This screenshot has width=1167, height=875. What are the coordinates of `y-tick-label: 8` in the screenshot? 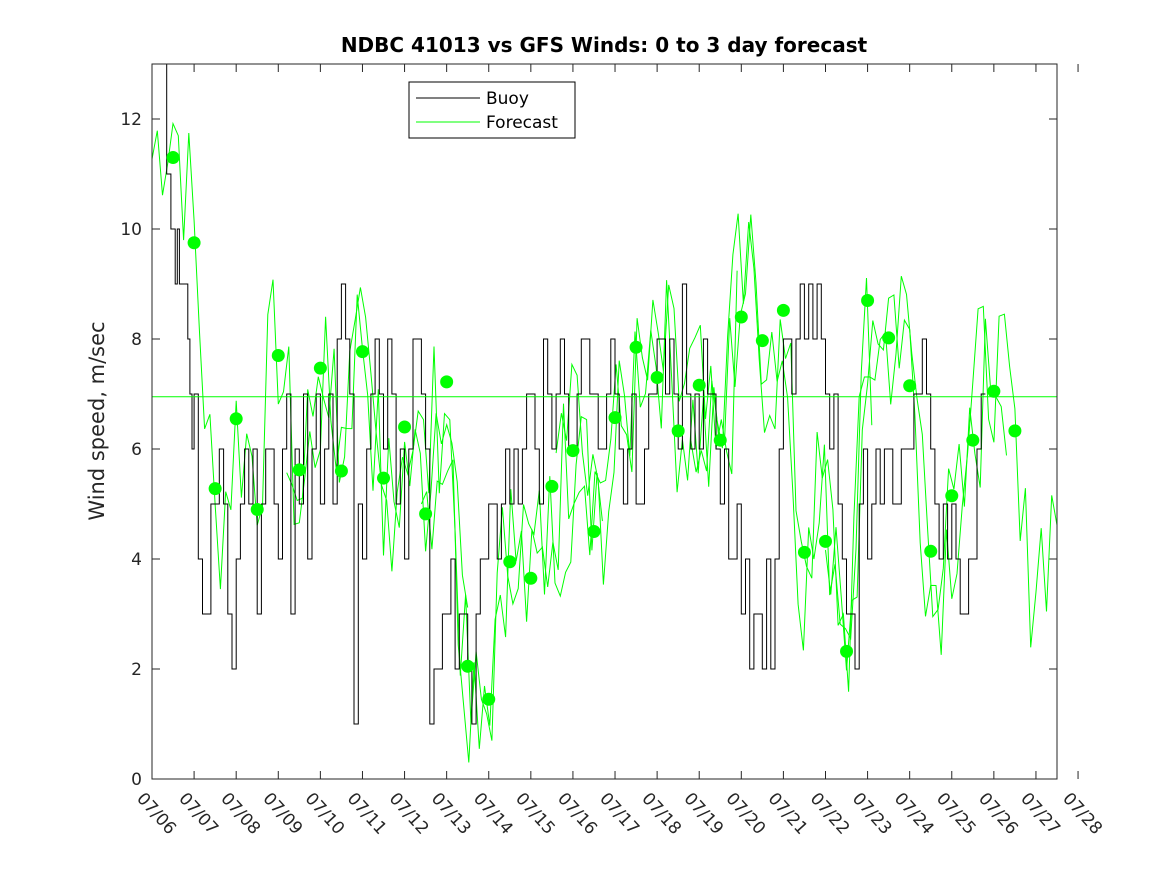 It's located at (136, 340).